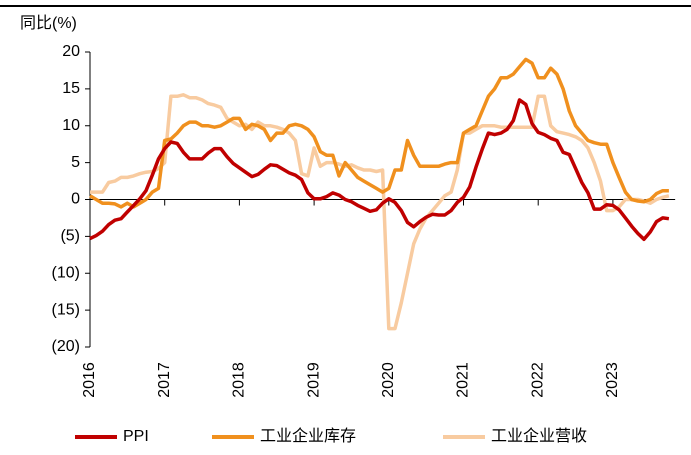  What do you see at coordinates (463, 380) in the screenshot?
I see `x-tick-label: 2021` at bounding box center [463, 380].